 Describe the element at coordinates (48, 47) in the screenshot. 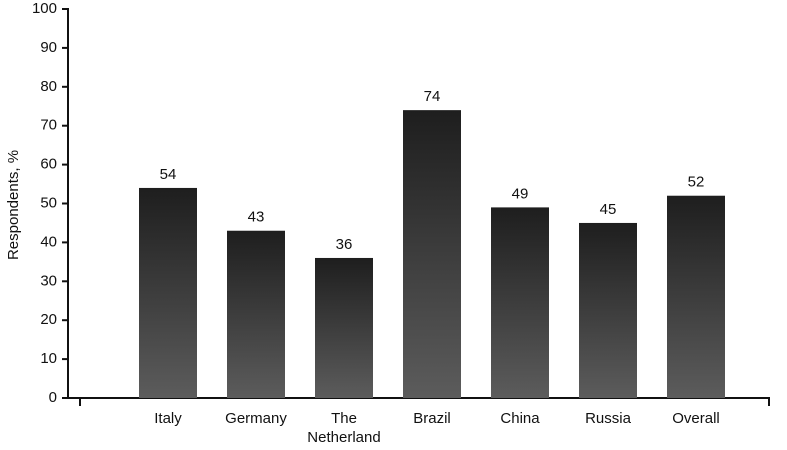

I see `y-tick-label: 90` at that location.